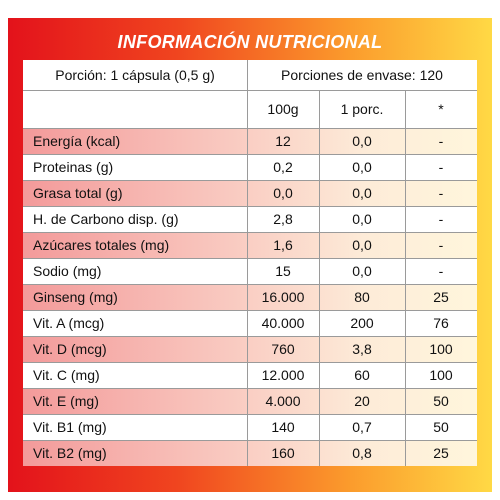  I want to click on row-label: Ginseng (mg), so click(75, 297).